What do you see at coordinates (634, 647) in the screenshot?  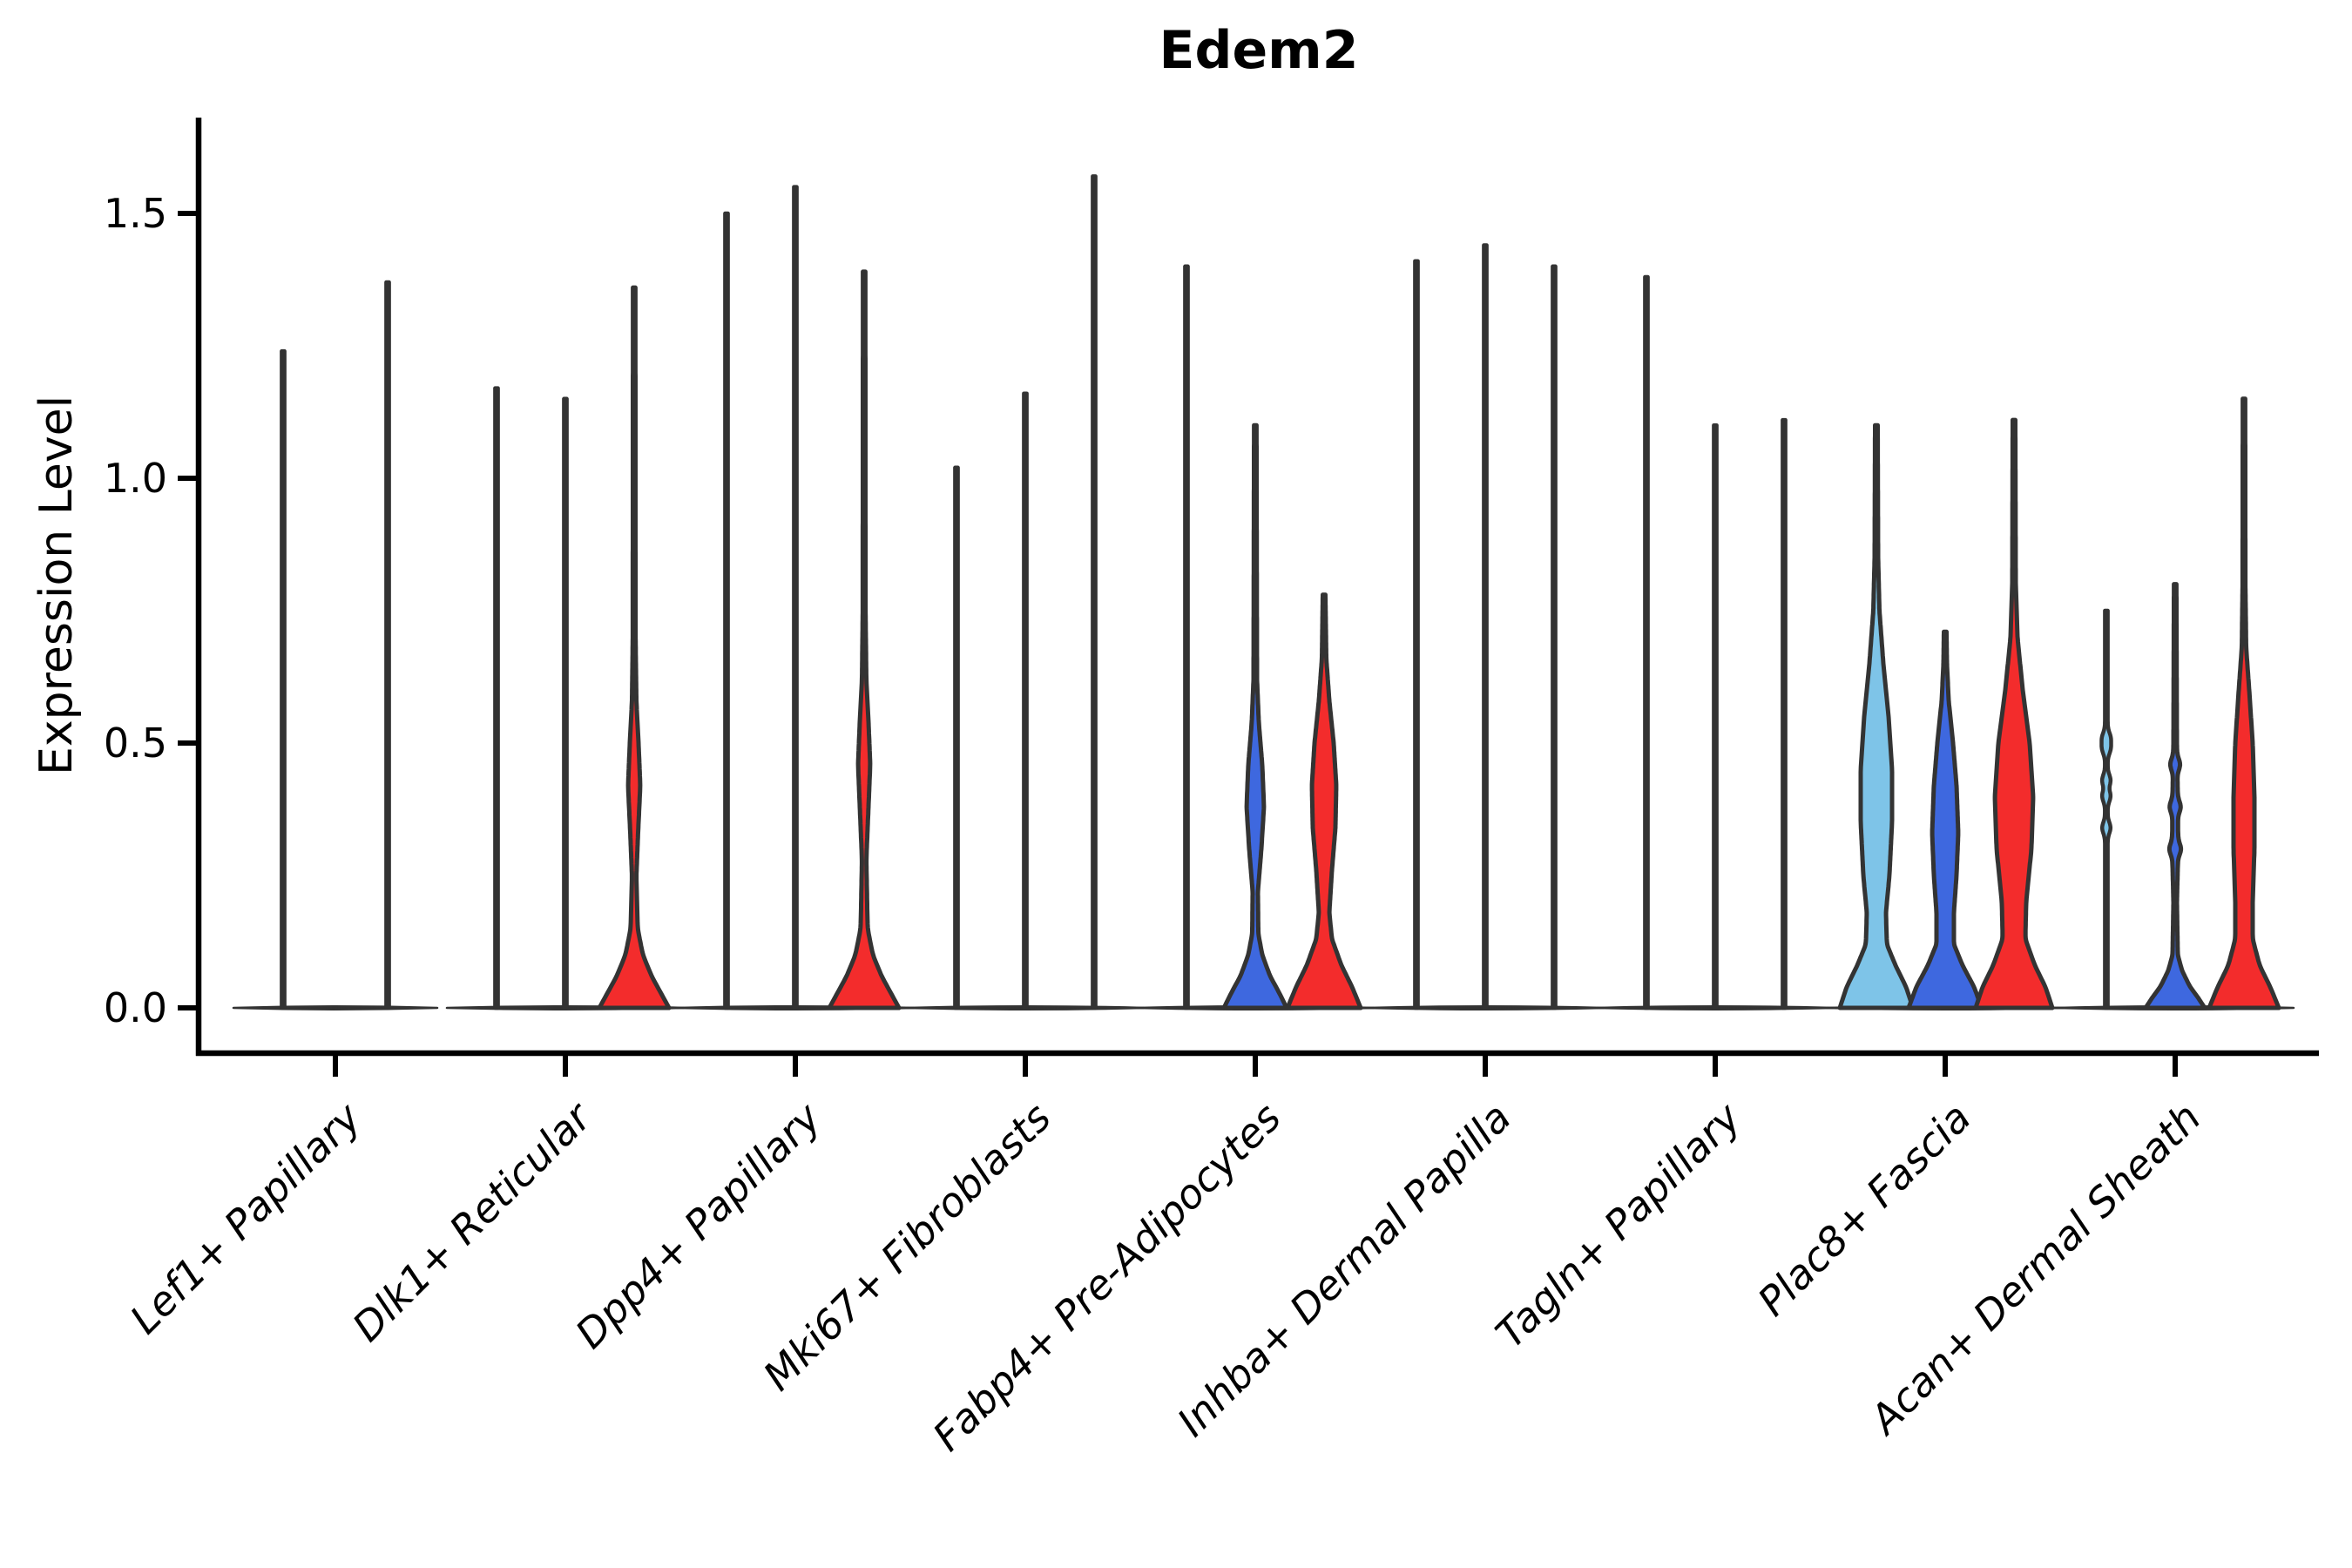 I see `violin-g2-v3` at bounding box center [634, 647].